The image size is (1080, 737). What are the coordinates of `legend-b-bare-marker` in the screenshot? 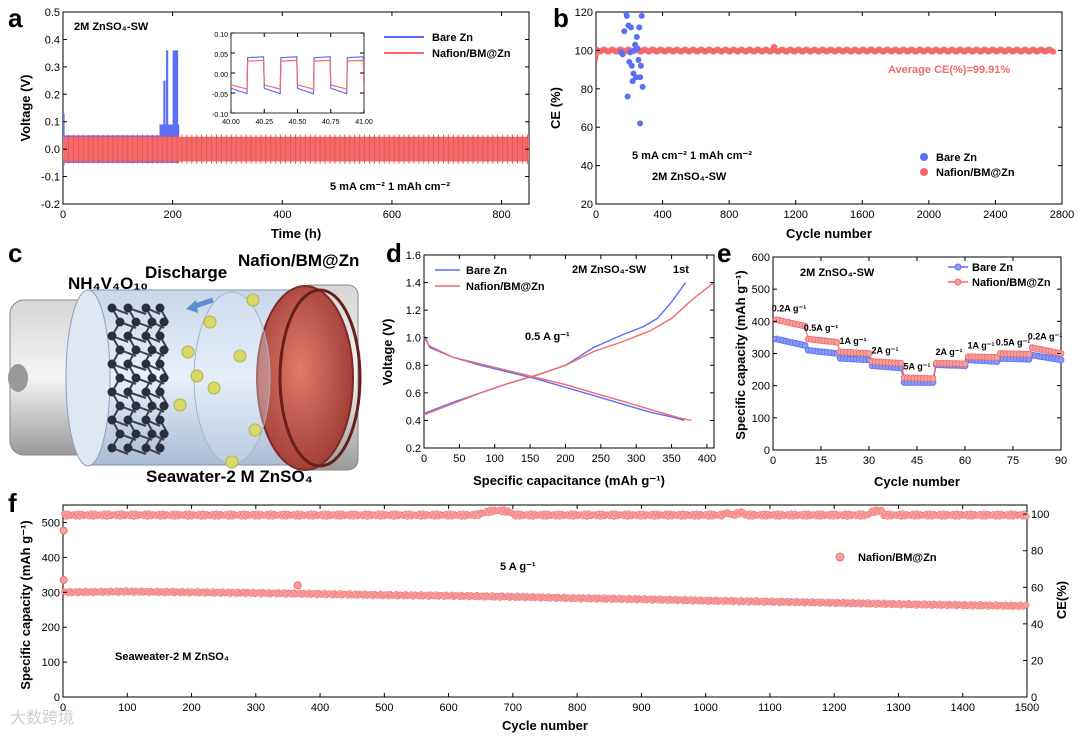 It's located at (924, 157).